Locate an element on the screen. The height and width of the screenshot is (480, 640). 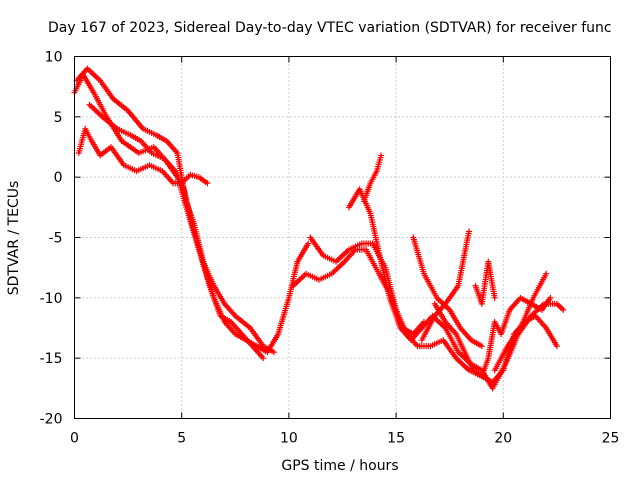
x-axis-label: GPS time / hours is located at coordinates (339, 466).